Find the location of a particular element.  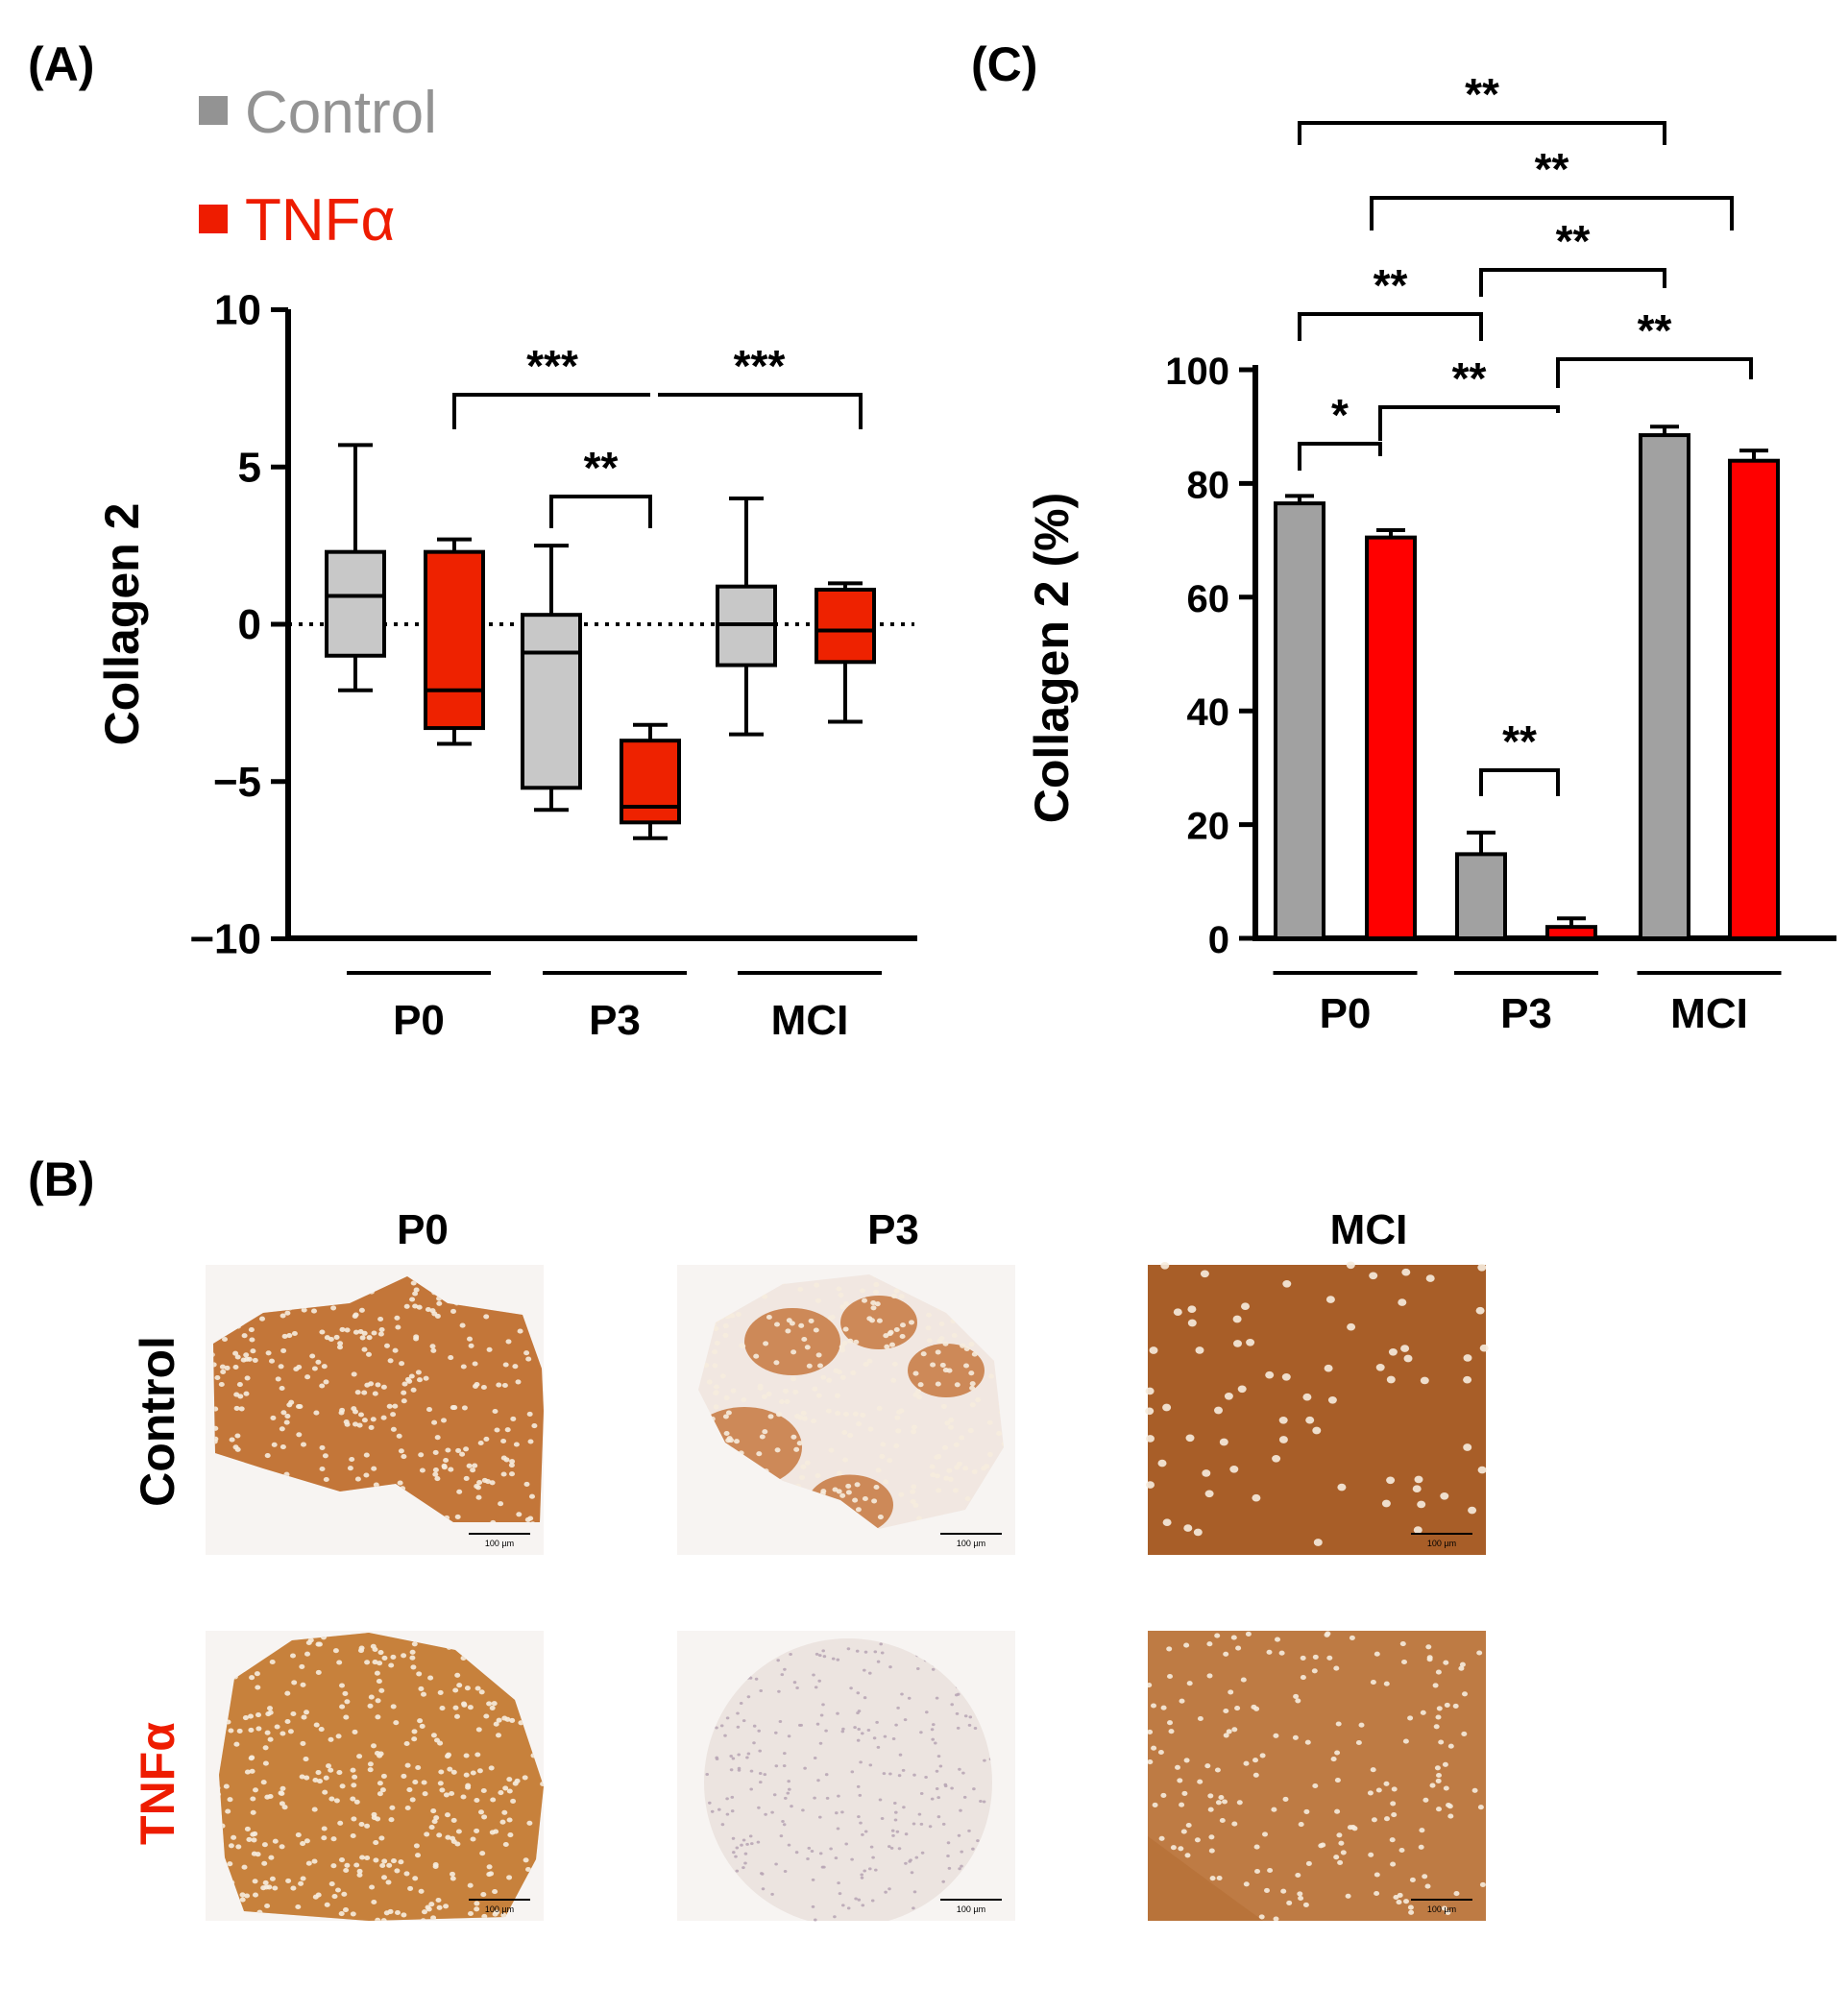

micrograph-p0-tnfa: 100 µm is located at coordinates (375, 1776).